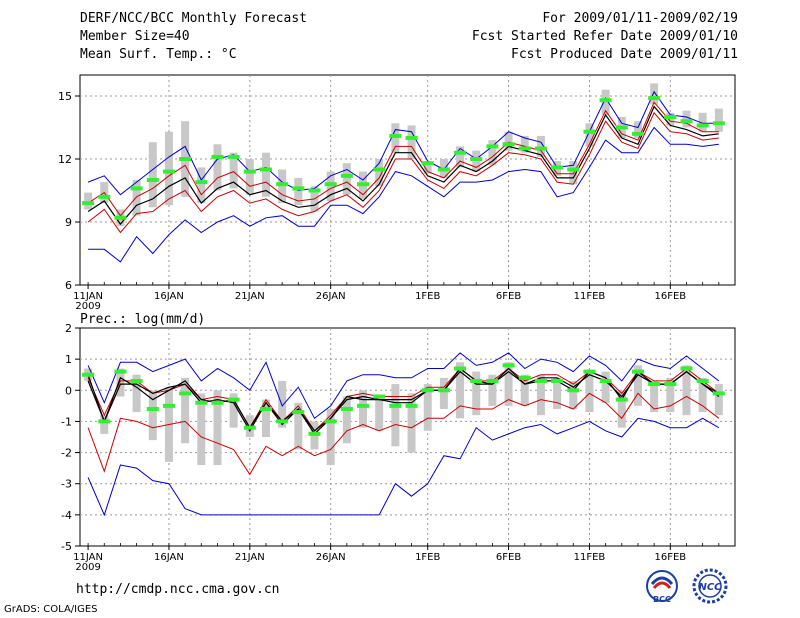 The image size is (800, 618). I want to click on panel-0-xtick-label: 6FEB, so click(508, 296).